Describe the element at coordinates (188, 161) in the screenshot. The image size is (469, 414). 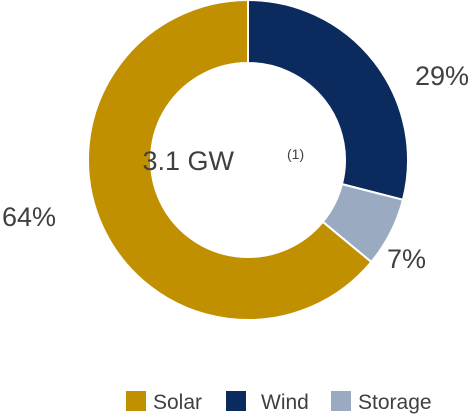
I see `center-total-label: 3.1 GW` at that location.